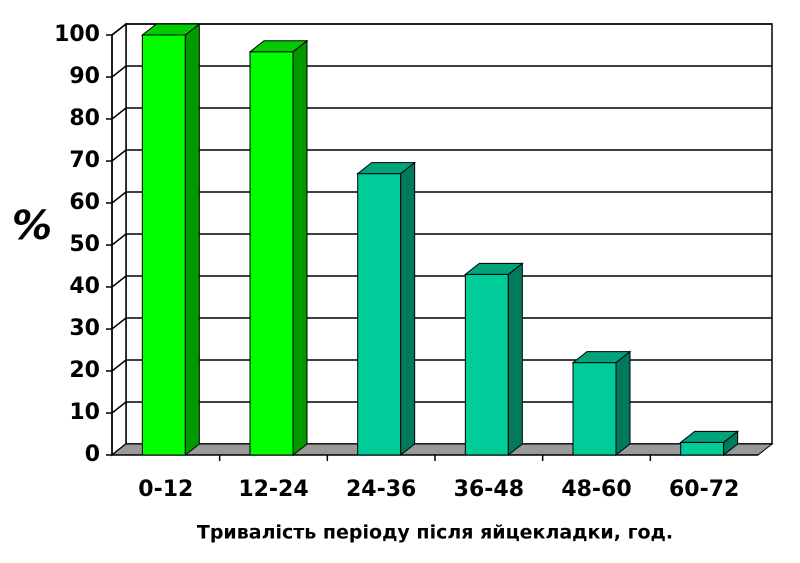 Image resolution: width=800 pixels, height=563 pixels. Describe the element at coordinates (704, 489) in the screenshot. I see `x-tick-label: 60-72` at that location.